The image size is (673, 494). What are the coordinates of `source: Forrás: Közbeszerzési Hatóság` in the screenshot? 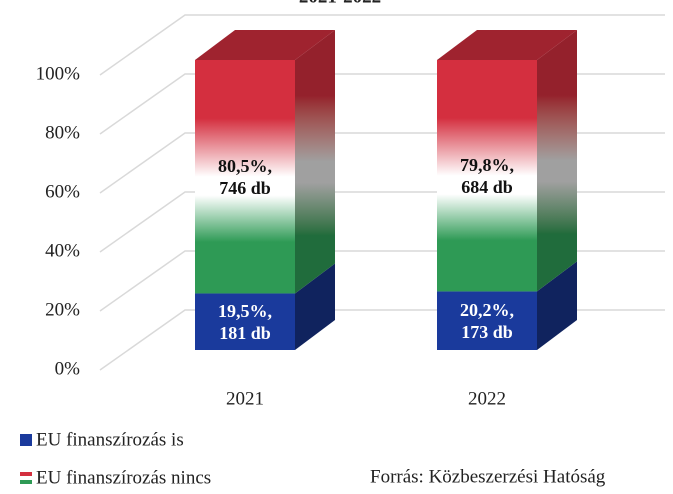 It's located at (488, 476).